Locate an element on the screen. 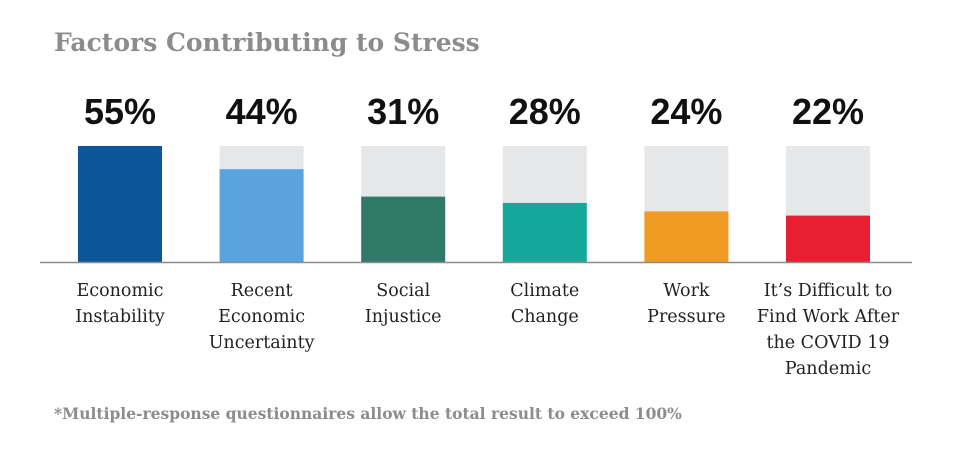 The image size is (966, 472). category-label-5: Work Pressure is located at coordinates (686, 304).